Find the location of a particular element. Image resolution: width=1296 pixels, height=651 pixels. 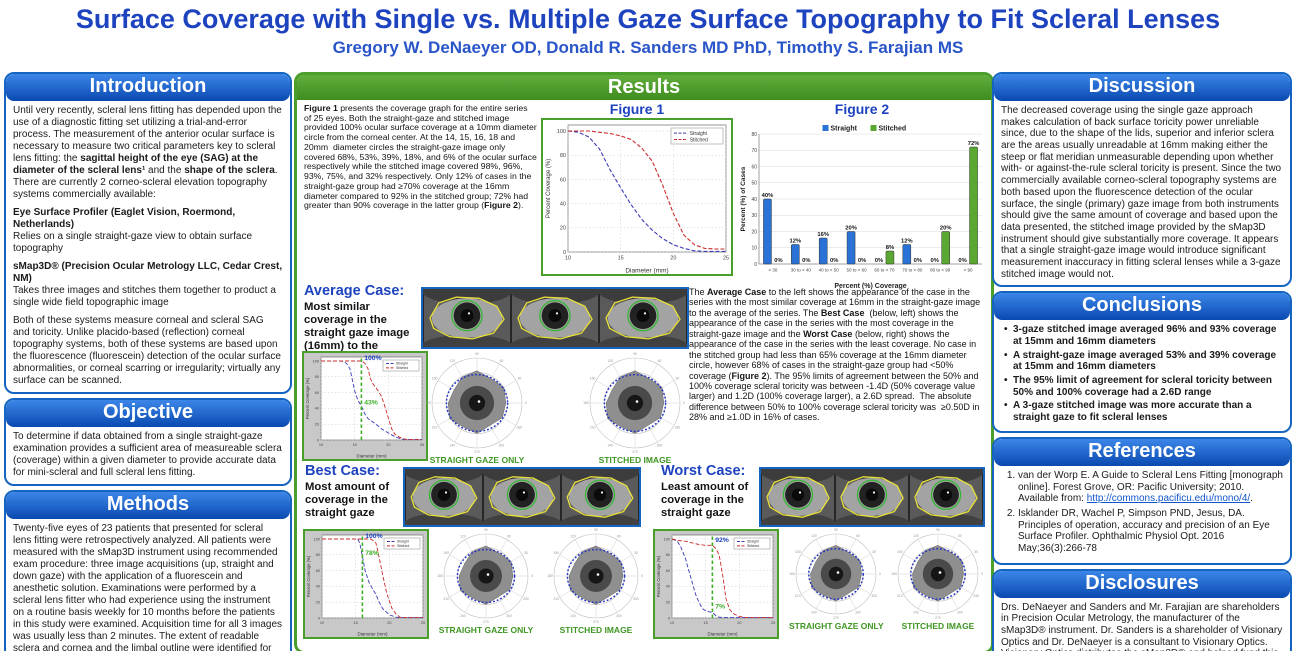

methods-header: Methods is located at coordinates (148, 505).